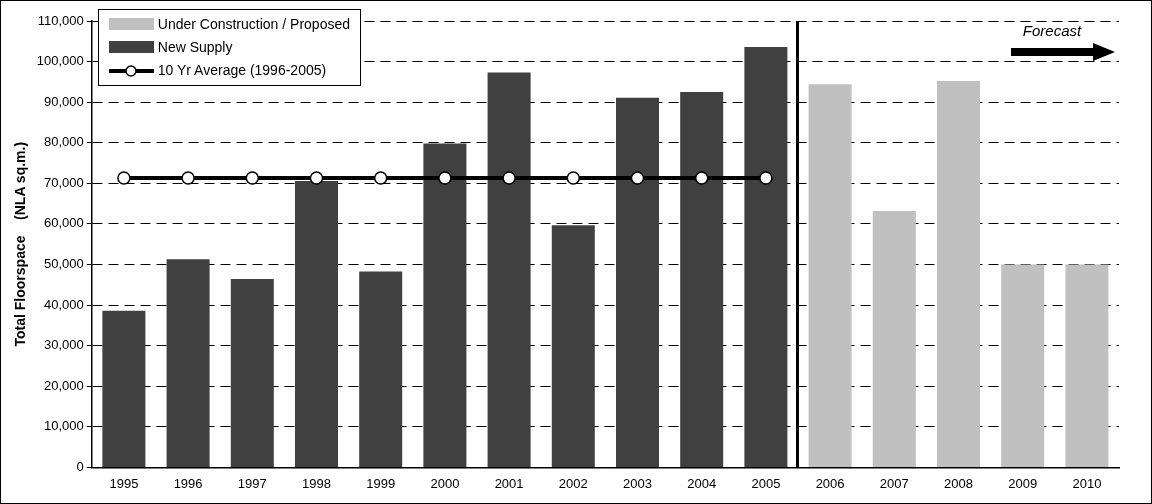 This screenshot has height=504, width=1152. I want to click on x-tick-label: 2003, so click(637, 483).